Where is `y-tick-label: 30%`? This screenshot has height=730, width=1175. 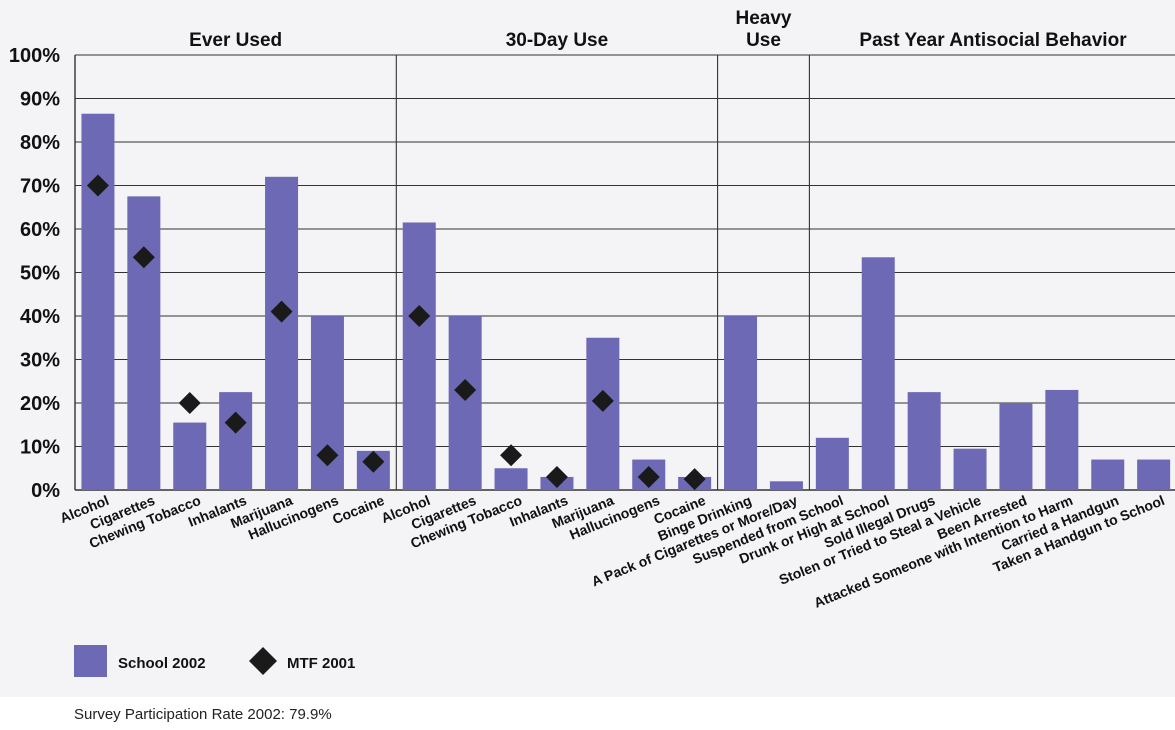 y-tick-label: 30% is located at coordinates (40, 361).